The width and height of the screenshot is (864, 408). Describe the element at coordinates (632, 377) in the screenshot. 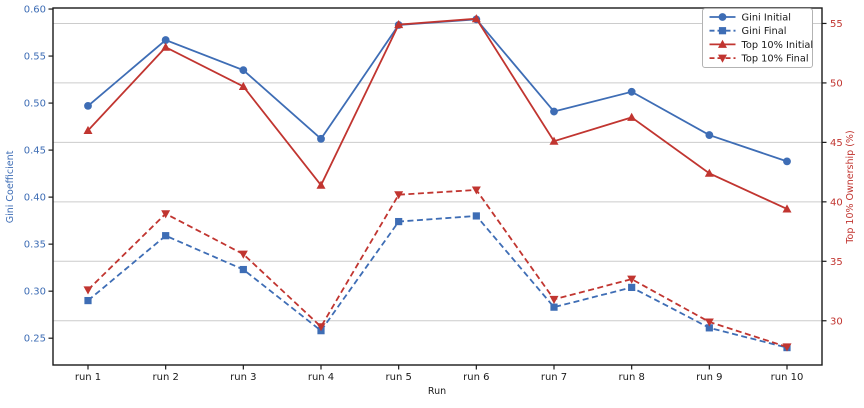

I see `x-tick-label: run 8` at that location.